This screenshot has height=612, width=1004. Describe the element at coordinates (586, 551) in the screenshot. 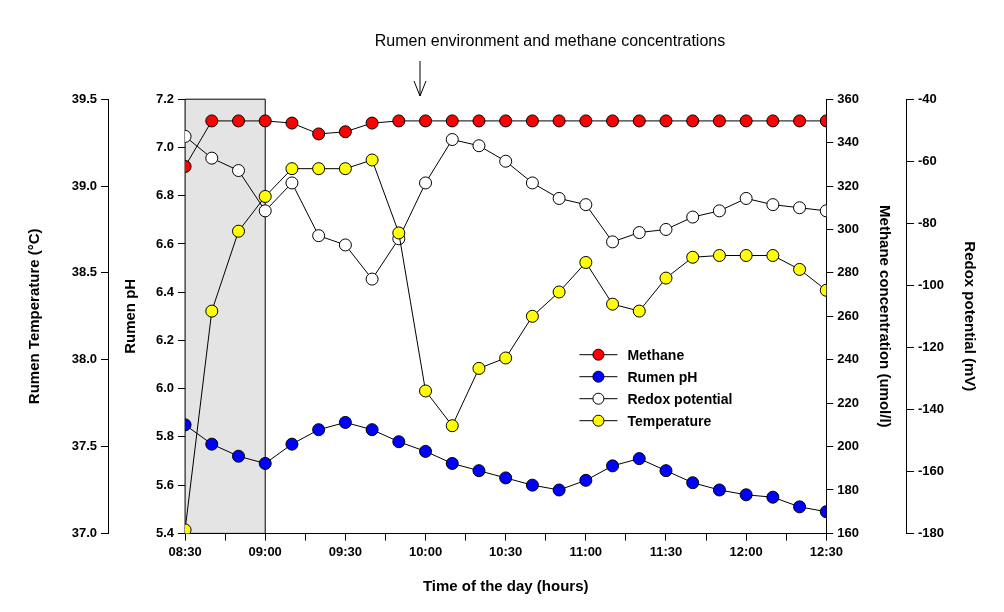

I see `x-tick-label: 11:00` at that location.